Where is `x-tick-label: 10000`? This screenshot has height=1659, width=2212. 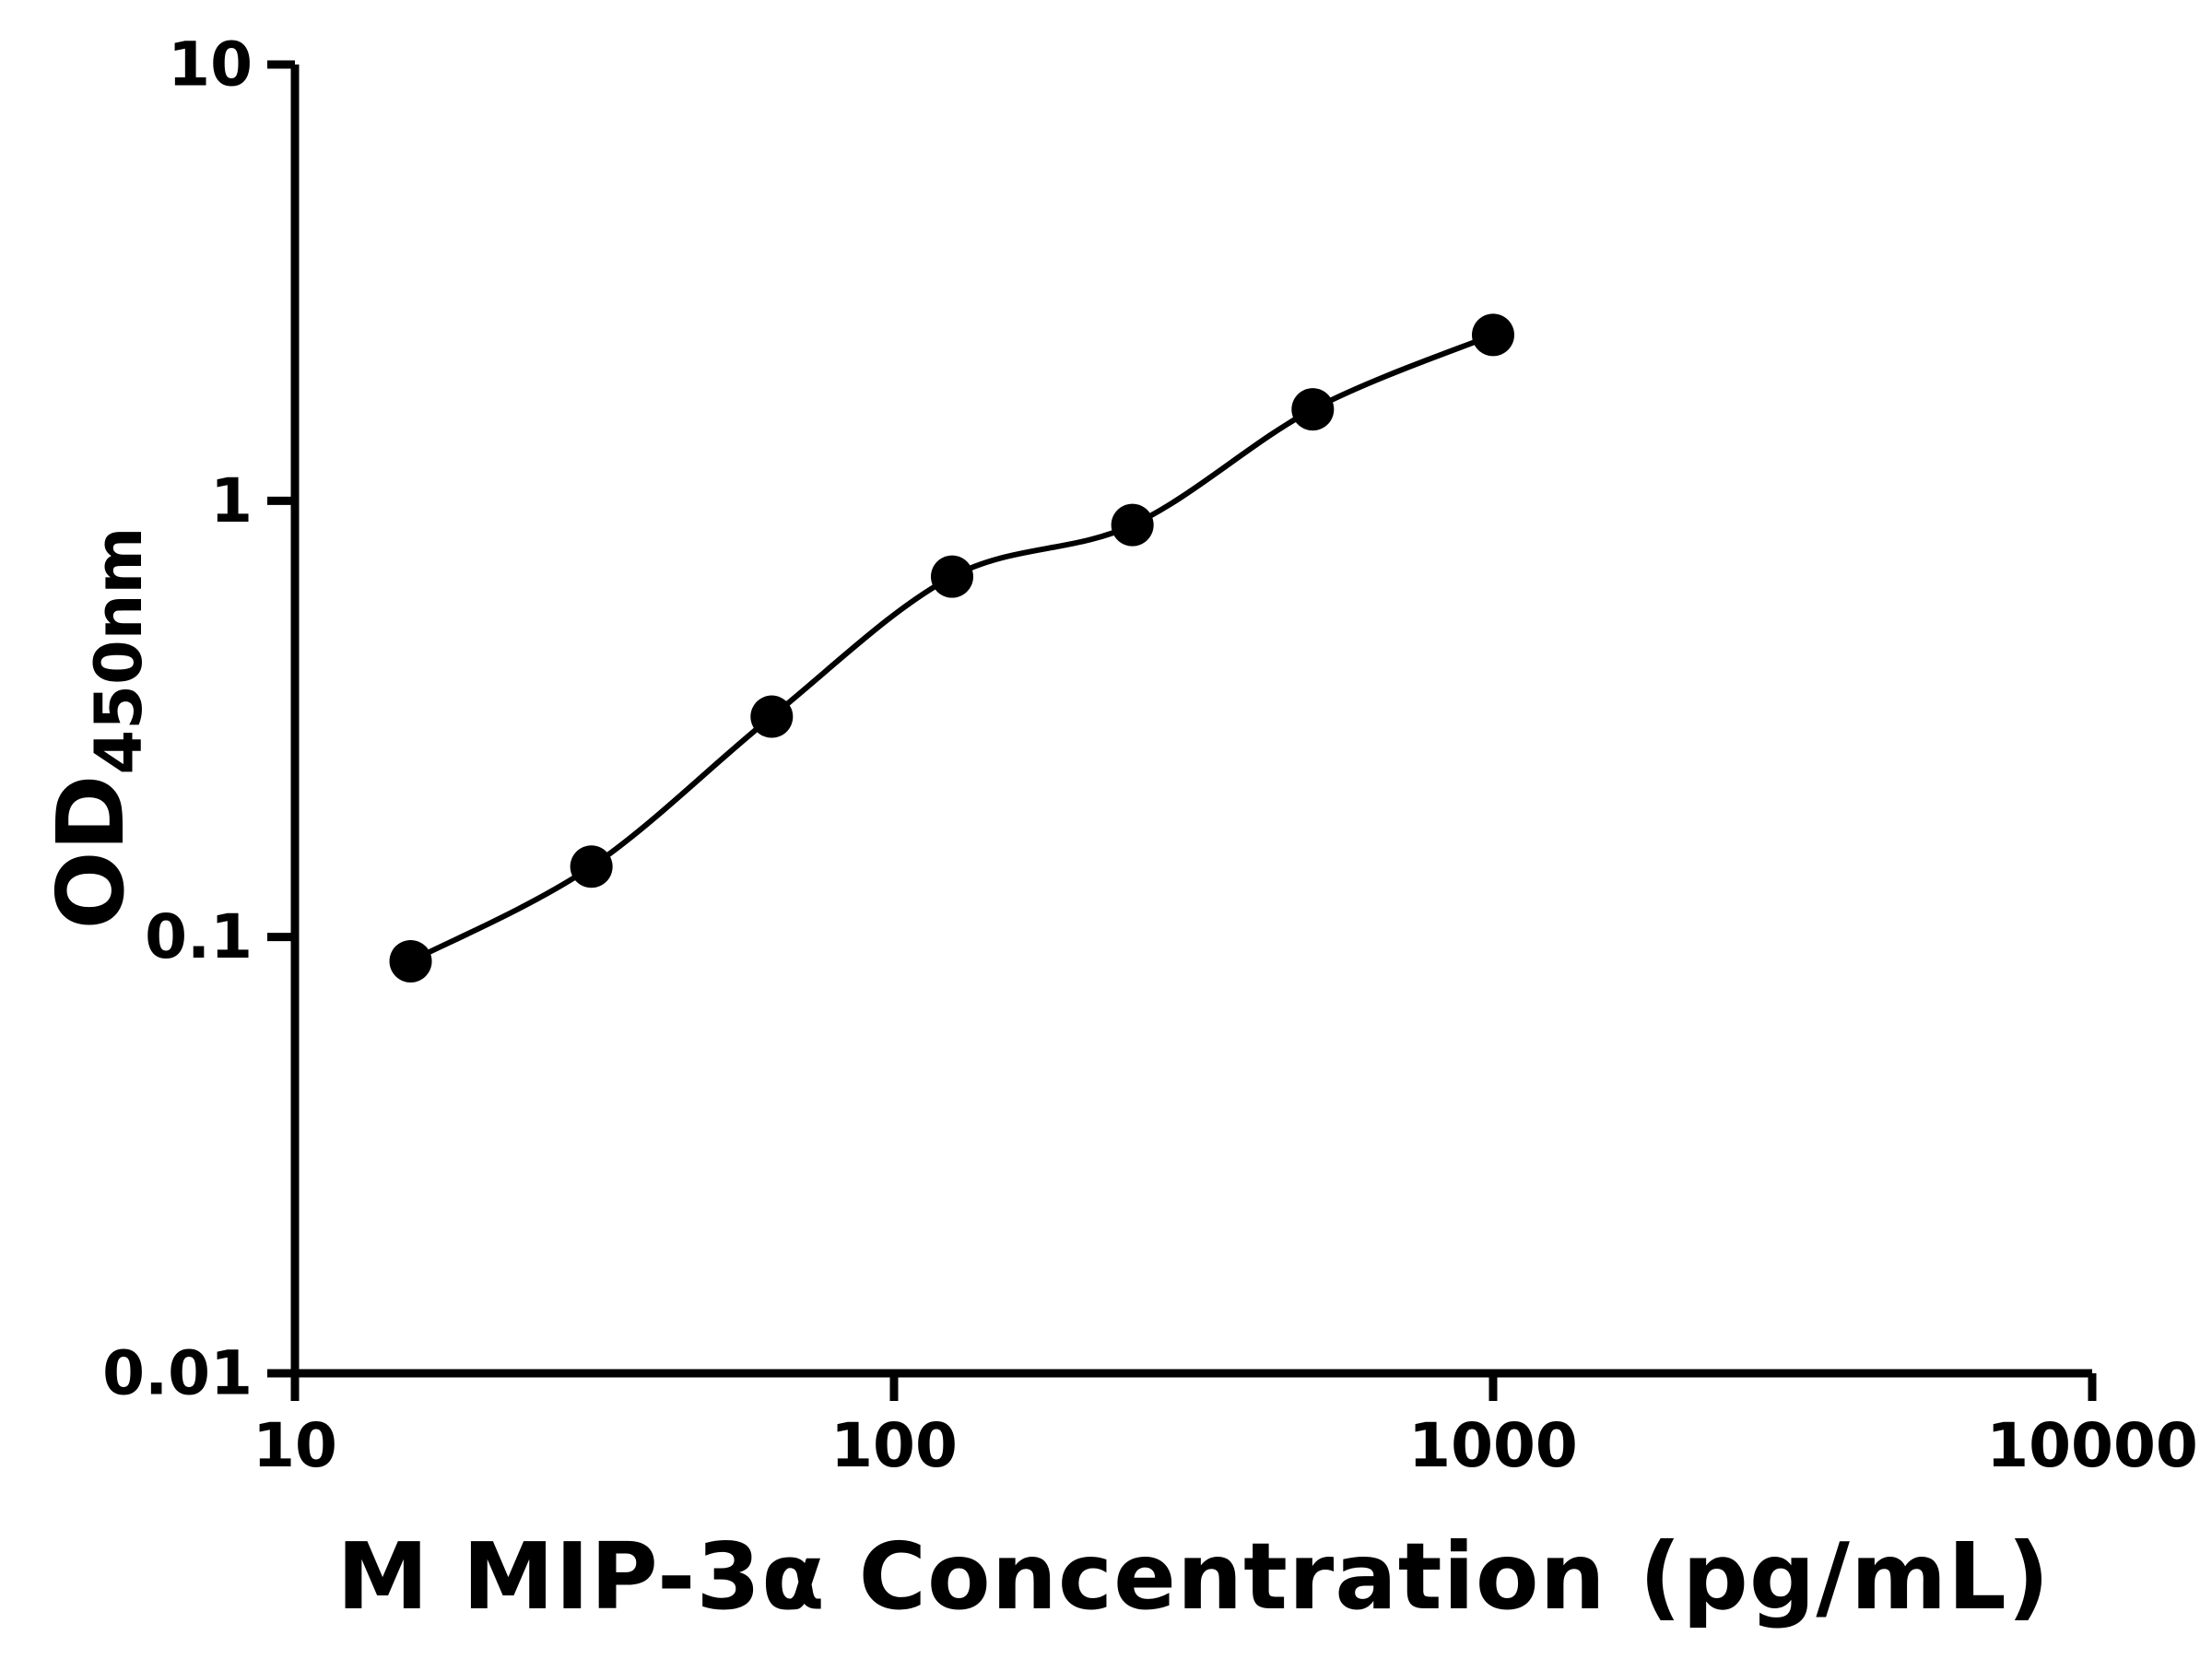
x-tick-label: 10000 is located at coordinates (2092, 1445).